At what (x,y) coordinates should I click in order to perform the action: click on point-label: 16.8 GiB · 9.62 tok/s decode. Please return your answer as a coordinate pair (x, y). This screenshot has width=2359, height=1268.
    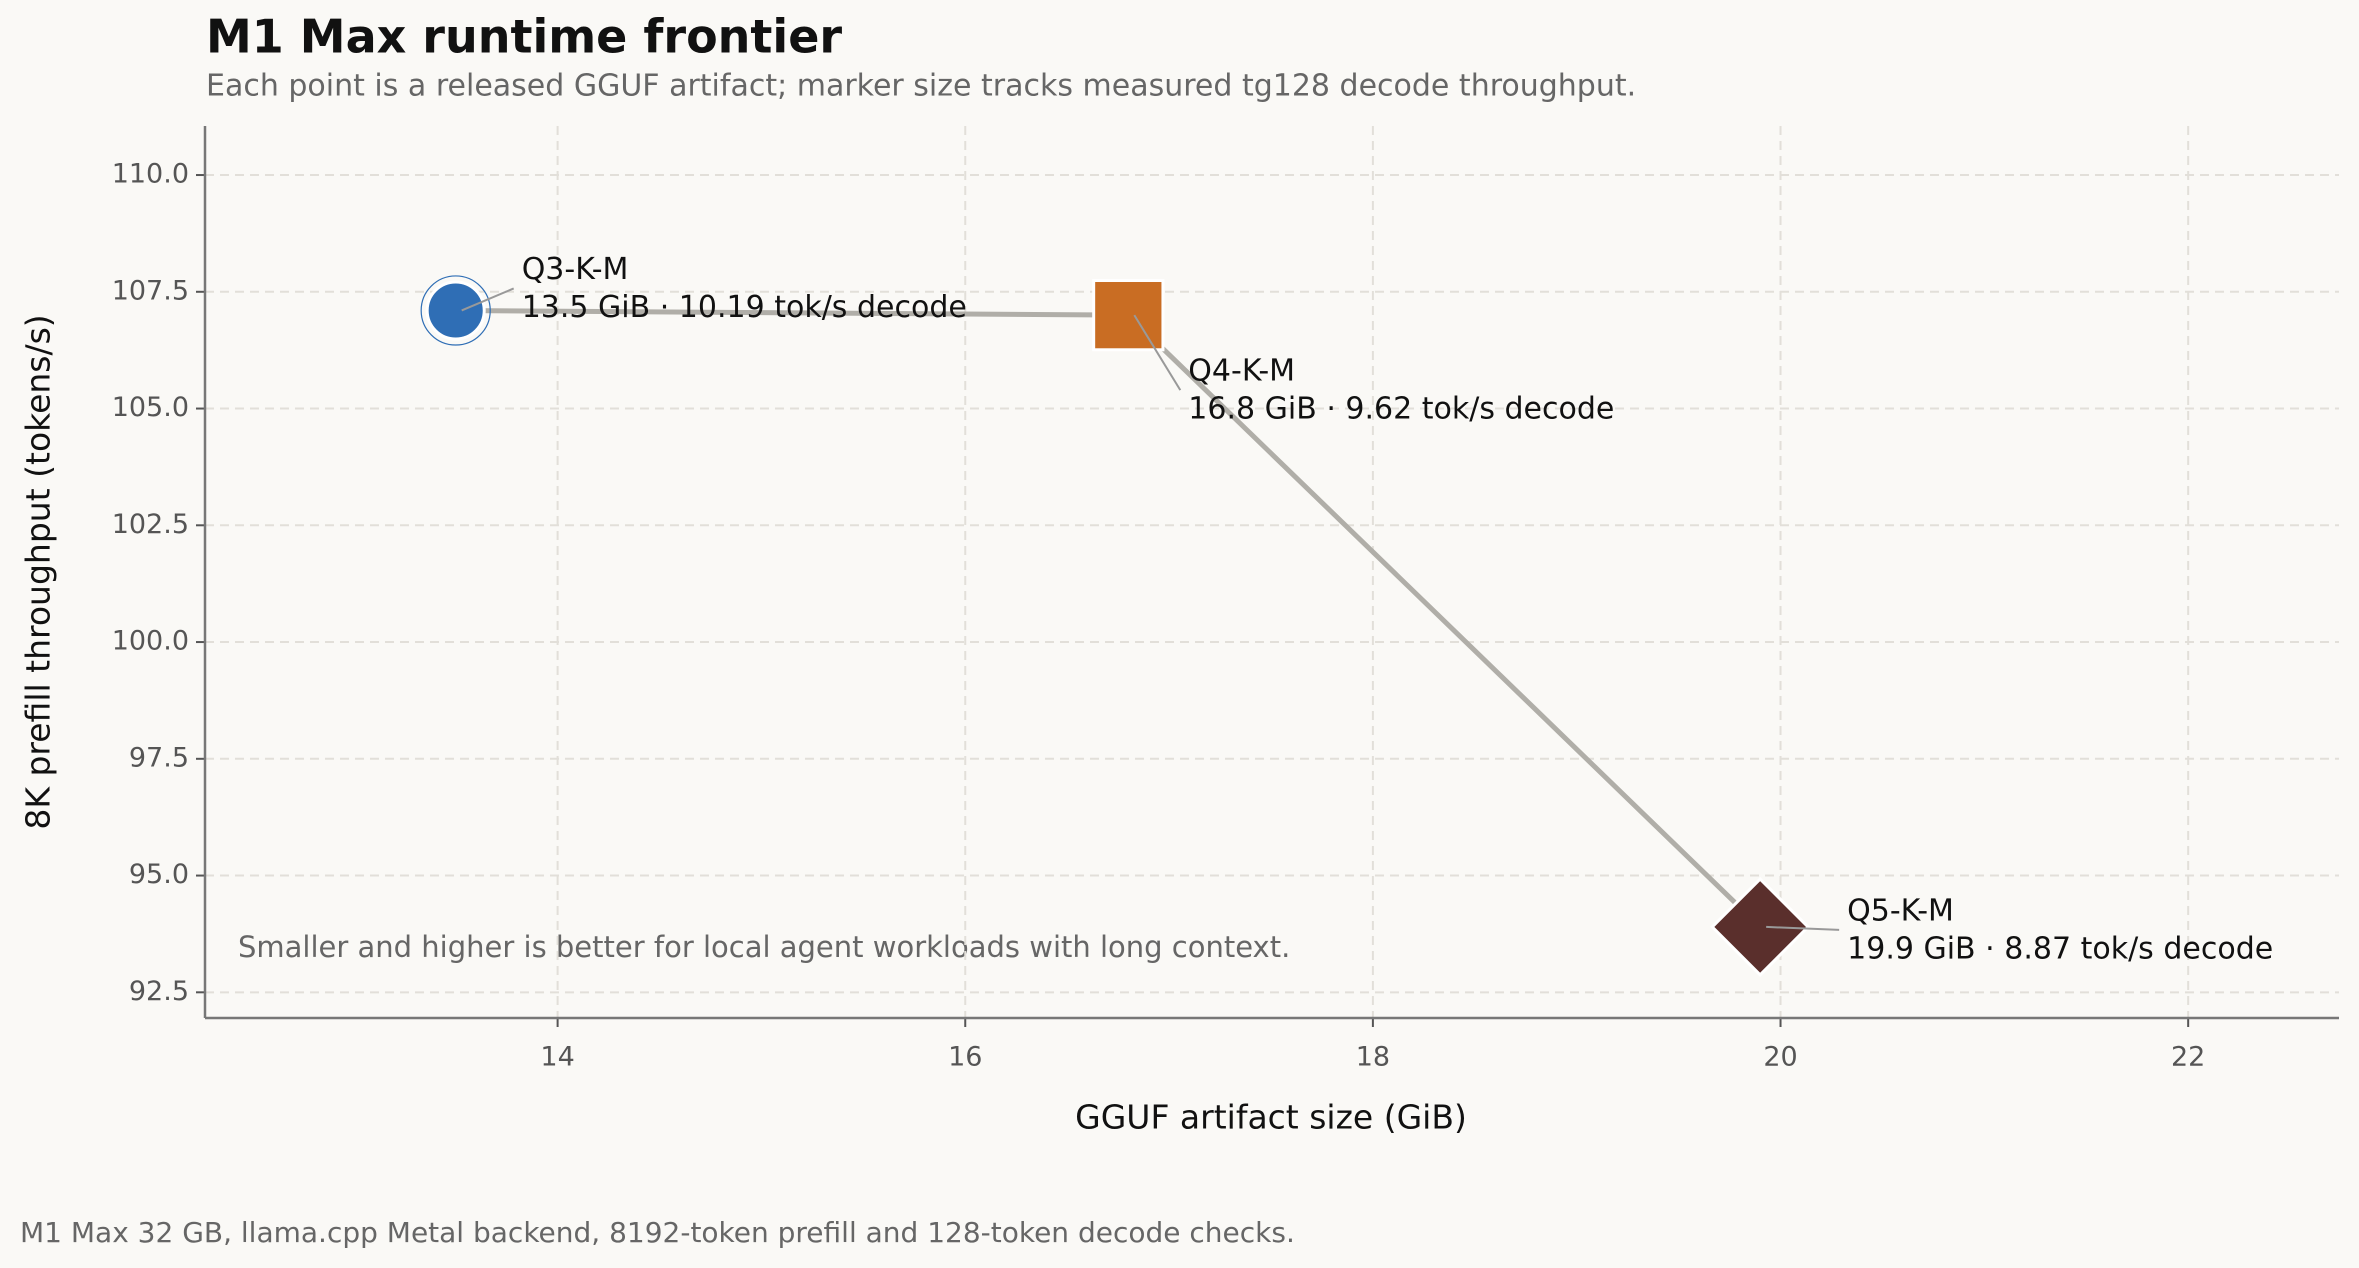
    Looking at the image, I should click on (1401, 409).